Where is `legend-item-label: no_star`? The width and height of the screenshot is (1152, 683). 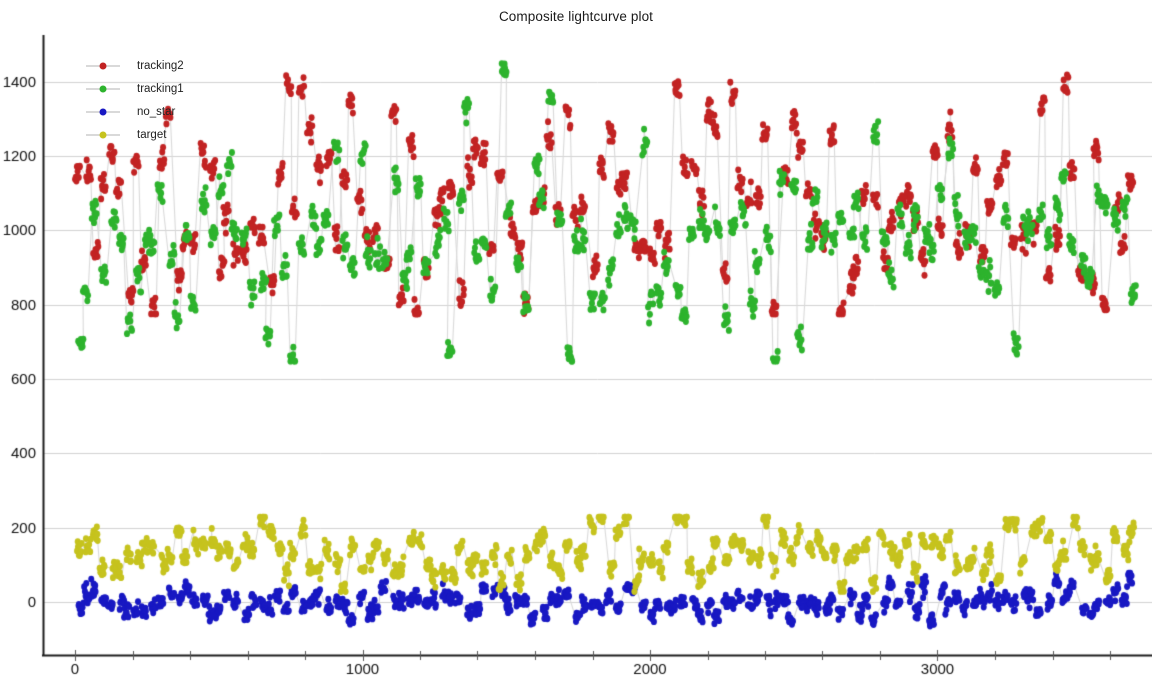 legend-item-label: no_star is located at coordinates (156, 111).